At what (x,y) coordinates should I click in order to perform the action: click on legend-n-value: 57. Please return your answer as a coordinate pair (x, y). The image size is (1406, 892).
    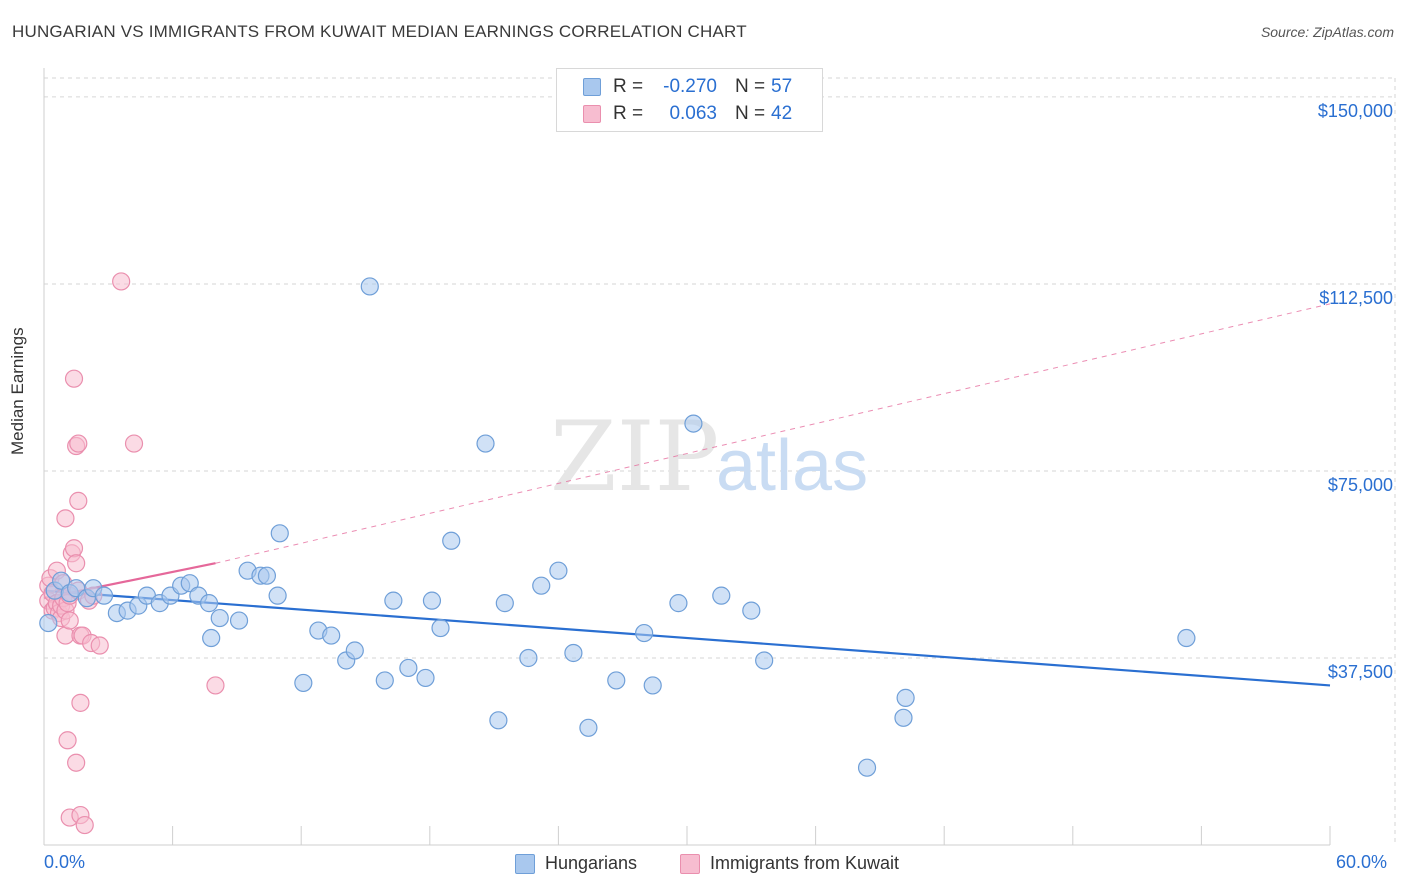
    Looking at the image, I should click on (782, 86).